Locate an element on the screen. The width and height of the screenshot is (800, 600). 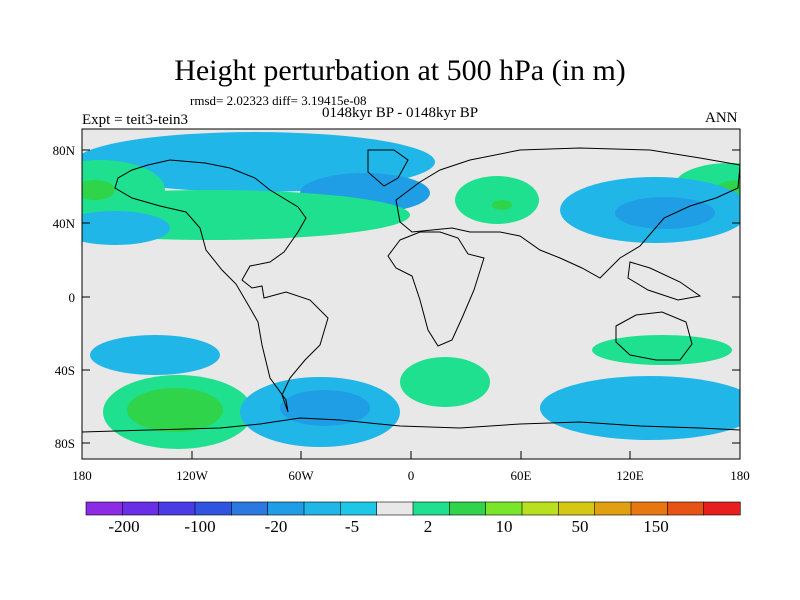
fill-pos-npac-core is located at coordinates (98, 190).